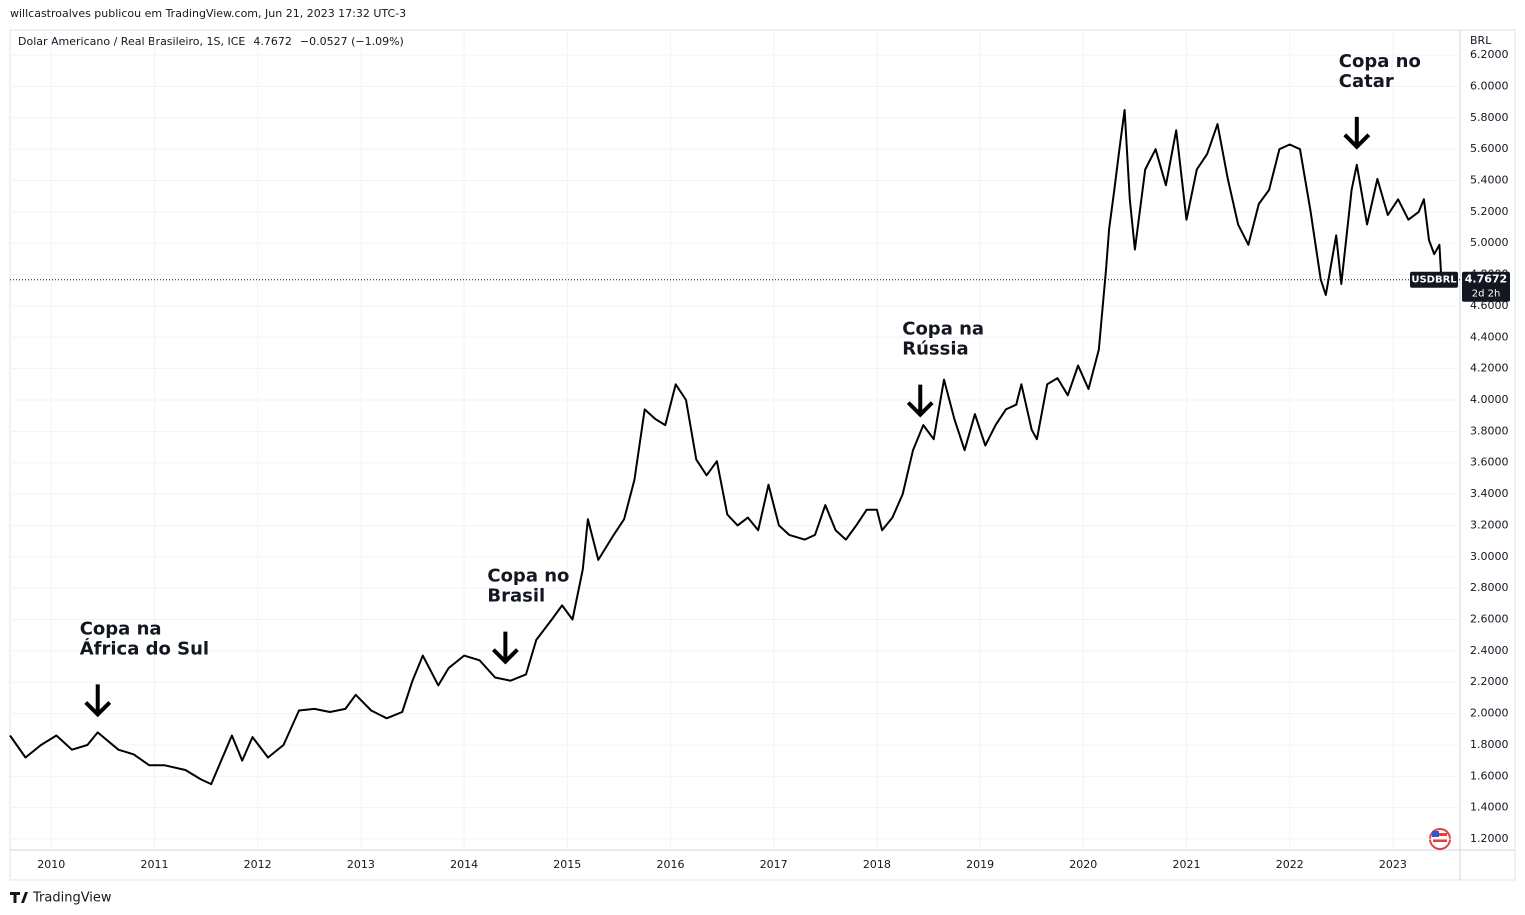 This screenshot has width=1525, height=915. What do you see at coordinates (774, 864) in the screenshot?
I see `x-tick-label: 2017` at bounding box center [774, 864].